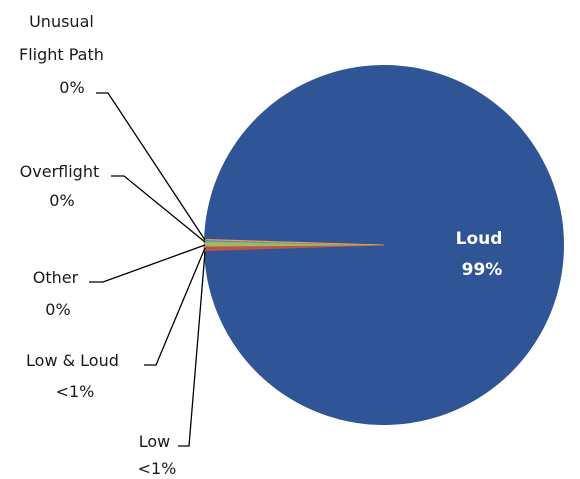 This screenshot has width=580, height=479. What do you see at coordinates (151, 166) in the screenshot?
I see `leader-line-unusual-flight-path` at bounding box center [151, 166].